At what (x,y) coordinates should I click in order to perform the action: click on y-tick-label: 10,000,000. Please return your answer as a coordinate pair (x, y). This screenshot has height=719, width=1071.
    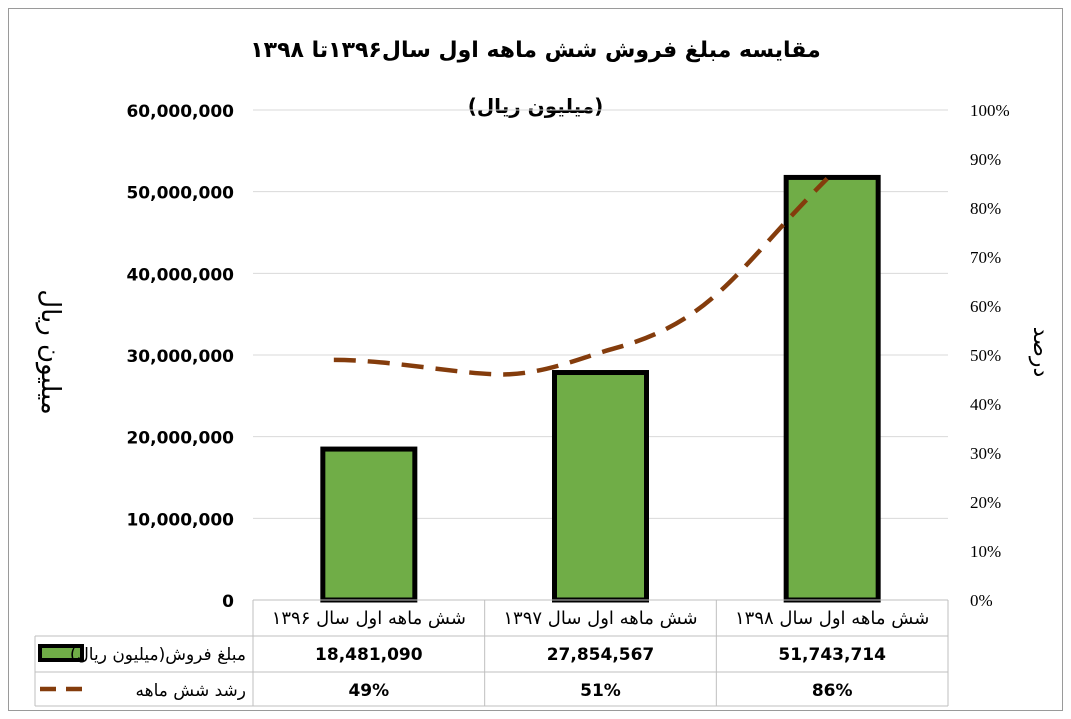
    Looking at the image, I should click on (180, 520).